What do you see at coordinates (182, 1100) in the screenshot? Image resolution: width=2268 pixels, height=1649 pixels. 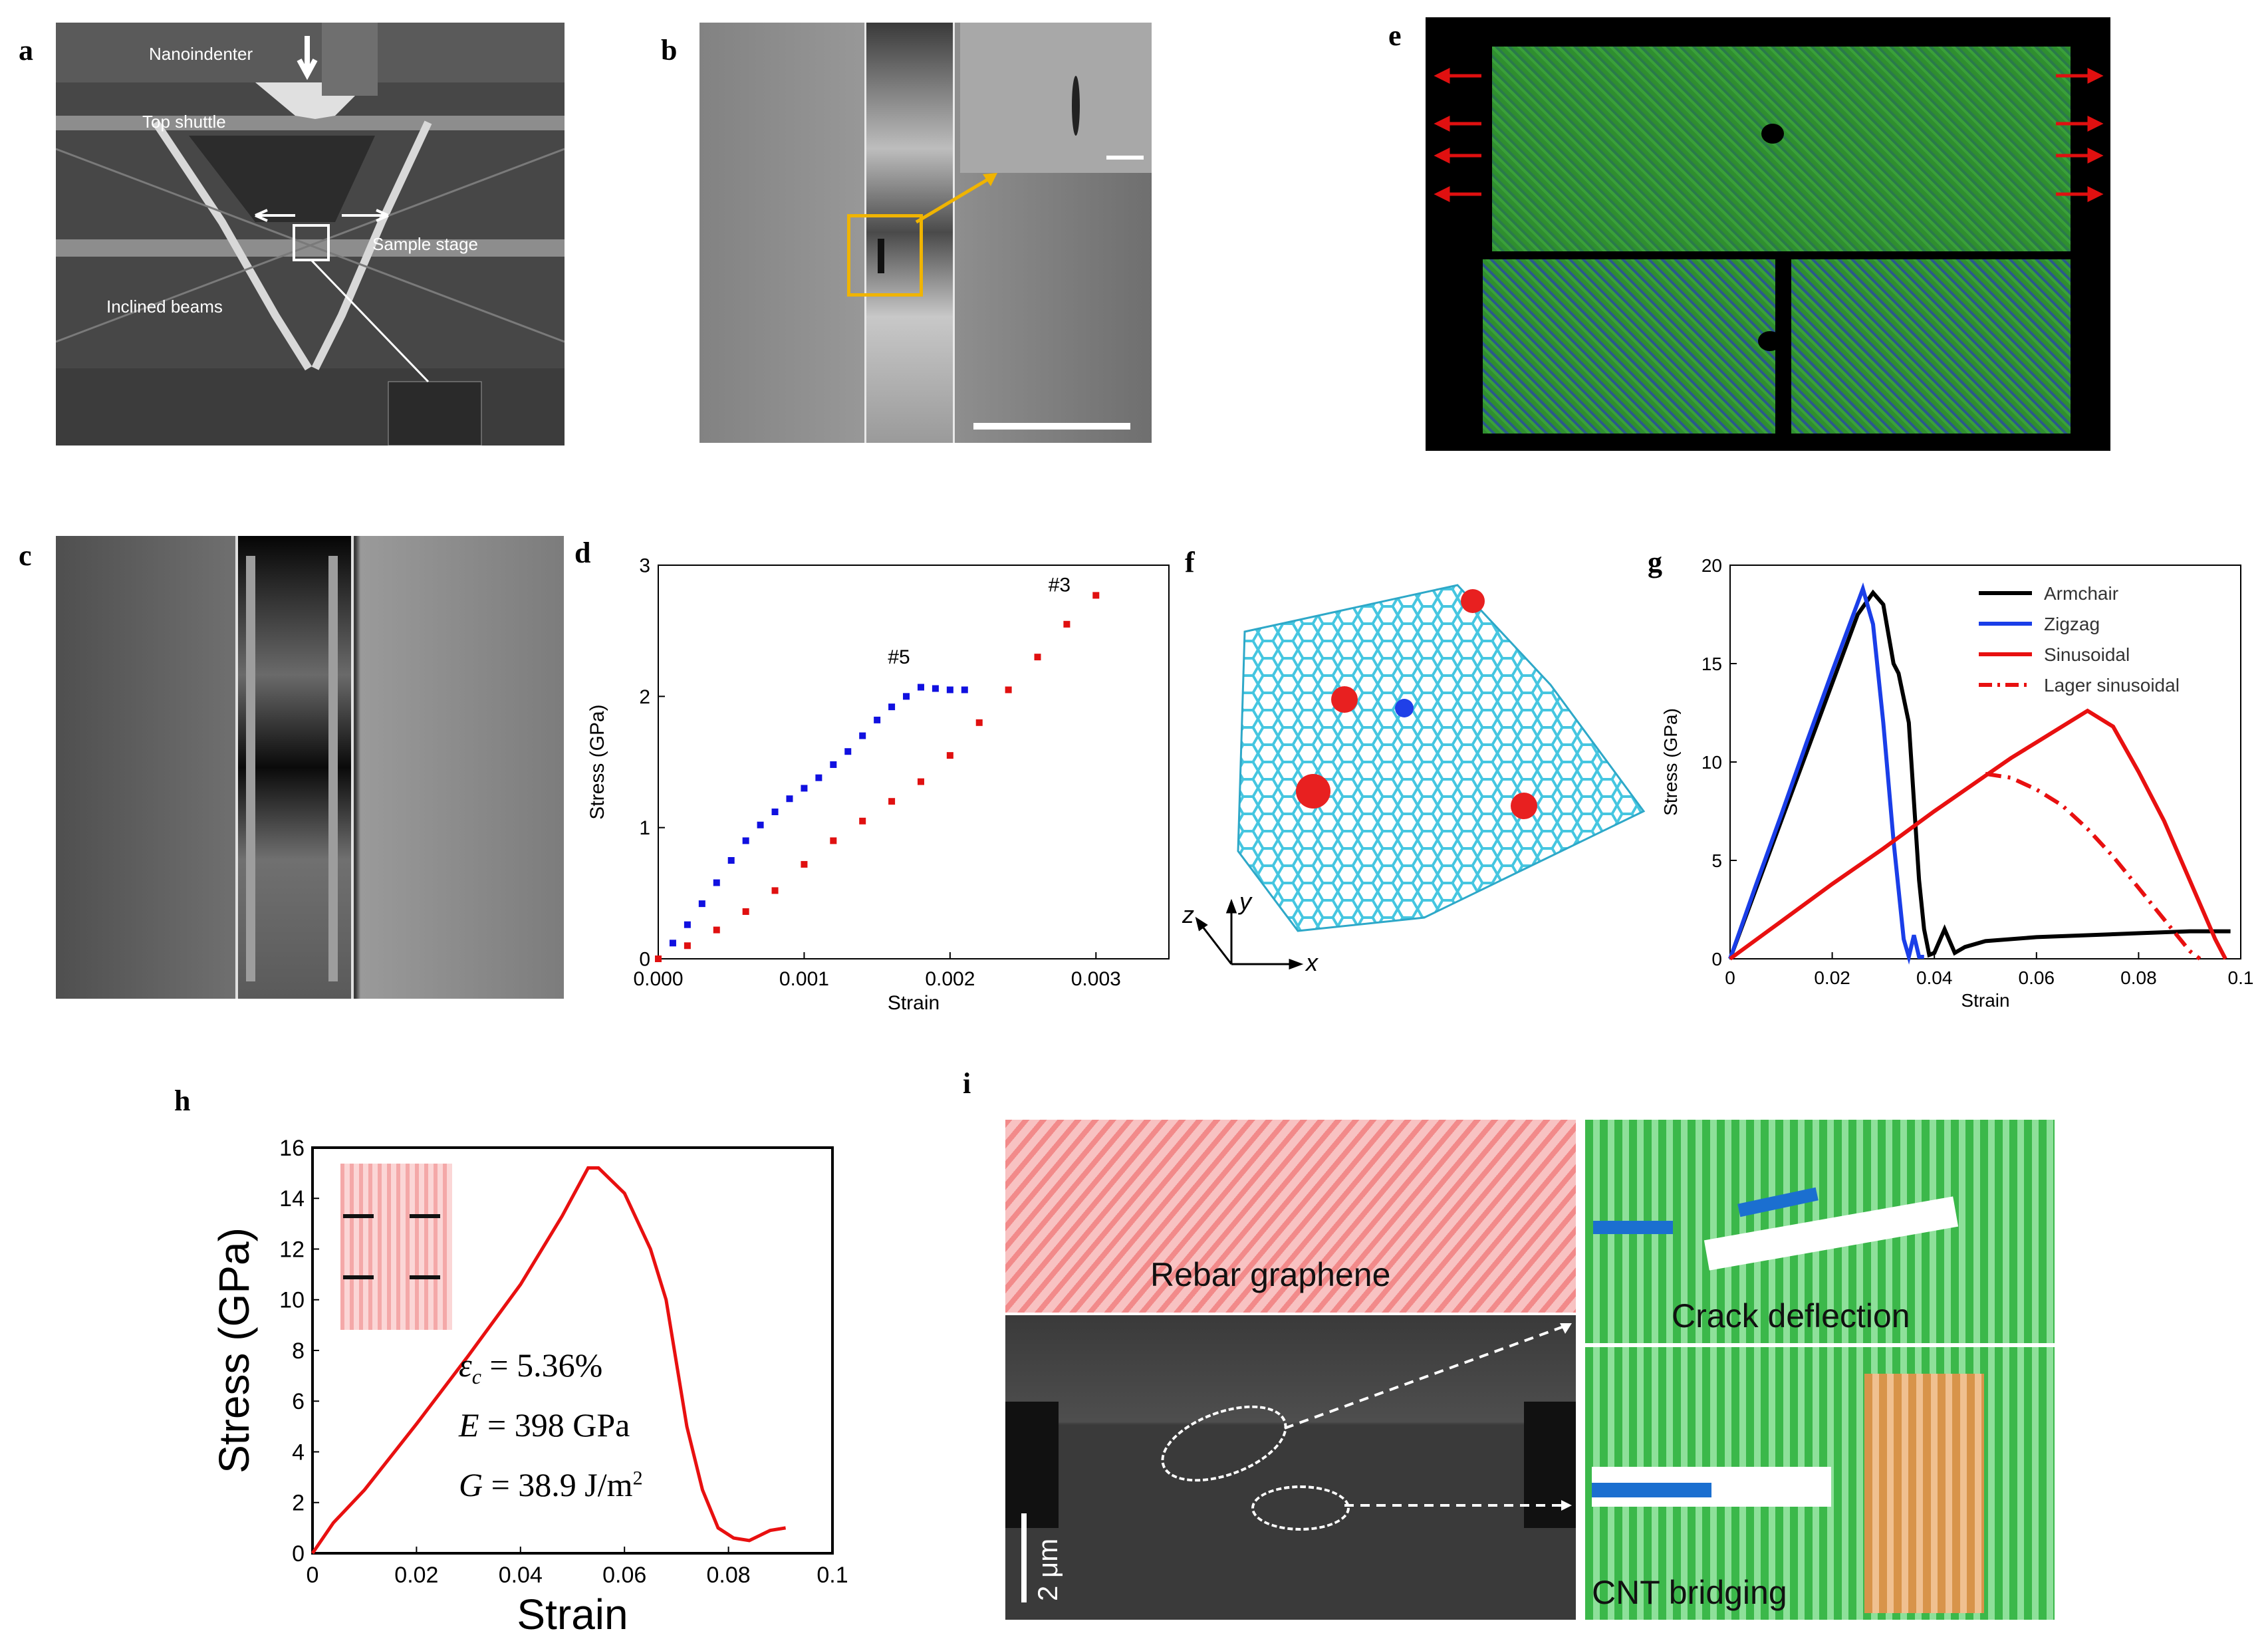 I see `panel-letter-h: h` at bounding box center [182, 1100].